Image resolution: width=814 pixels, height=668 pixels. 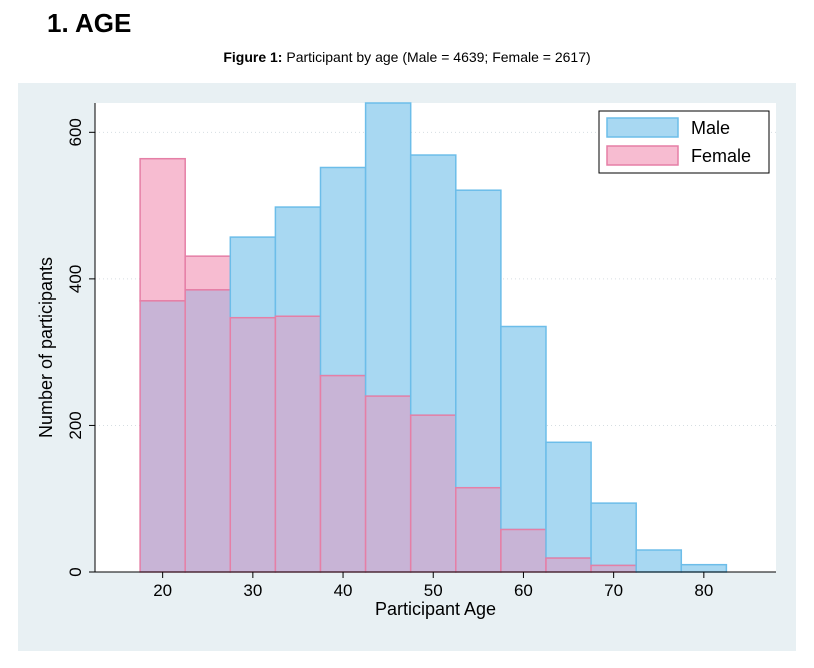 What do you see at coordinates (89, 23) in the screenshot?
I see `section-heading: 1. AGE` at bounding box center [89, 23].